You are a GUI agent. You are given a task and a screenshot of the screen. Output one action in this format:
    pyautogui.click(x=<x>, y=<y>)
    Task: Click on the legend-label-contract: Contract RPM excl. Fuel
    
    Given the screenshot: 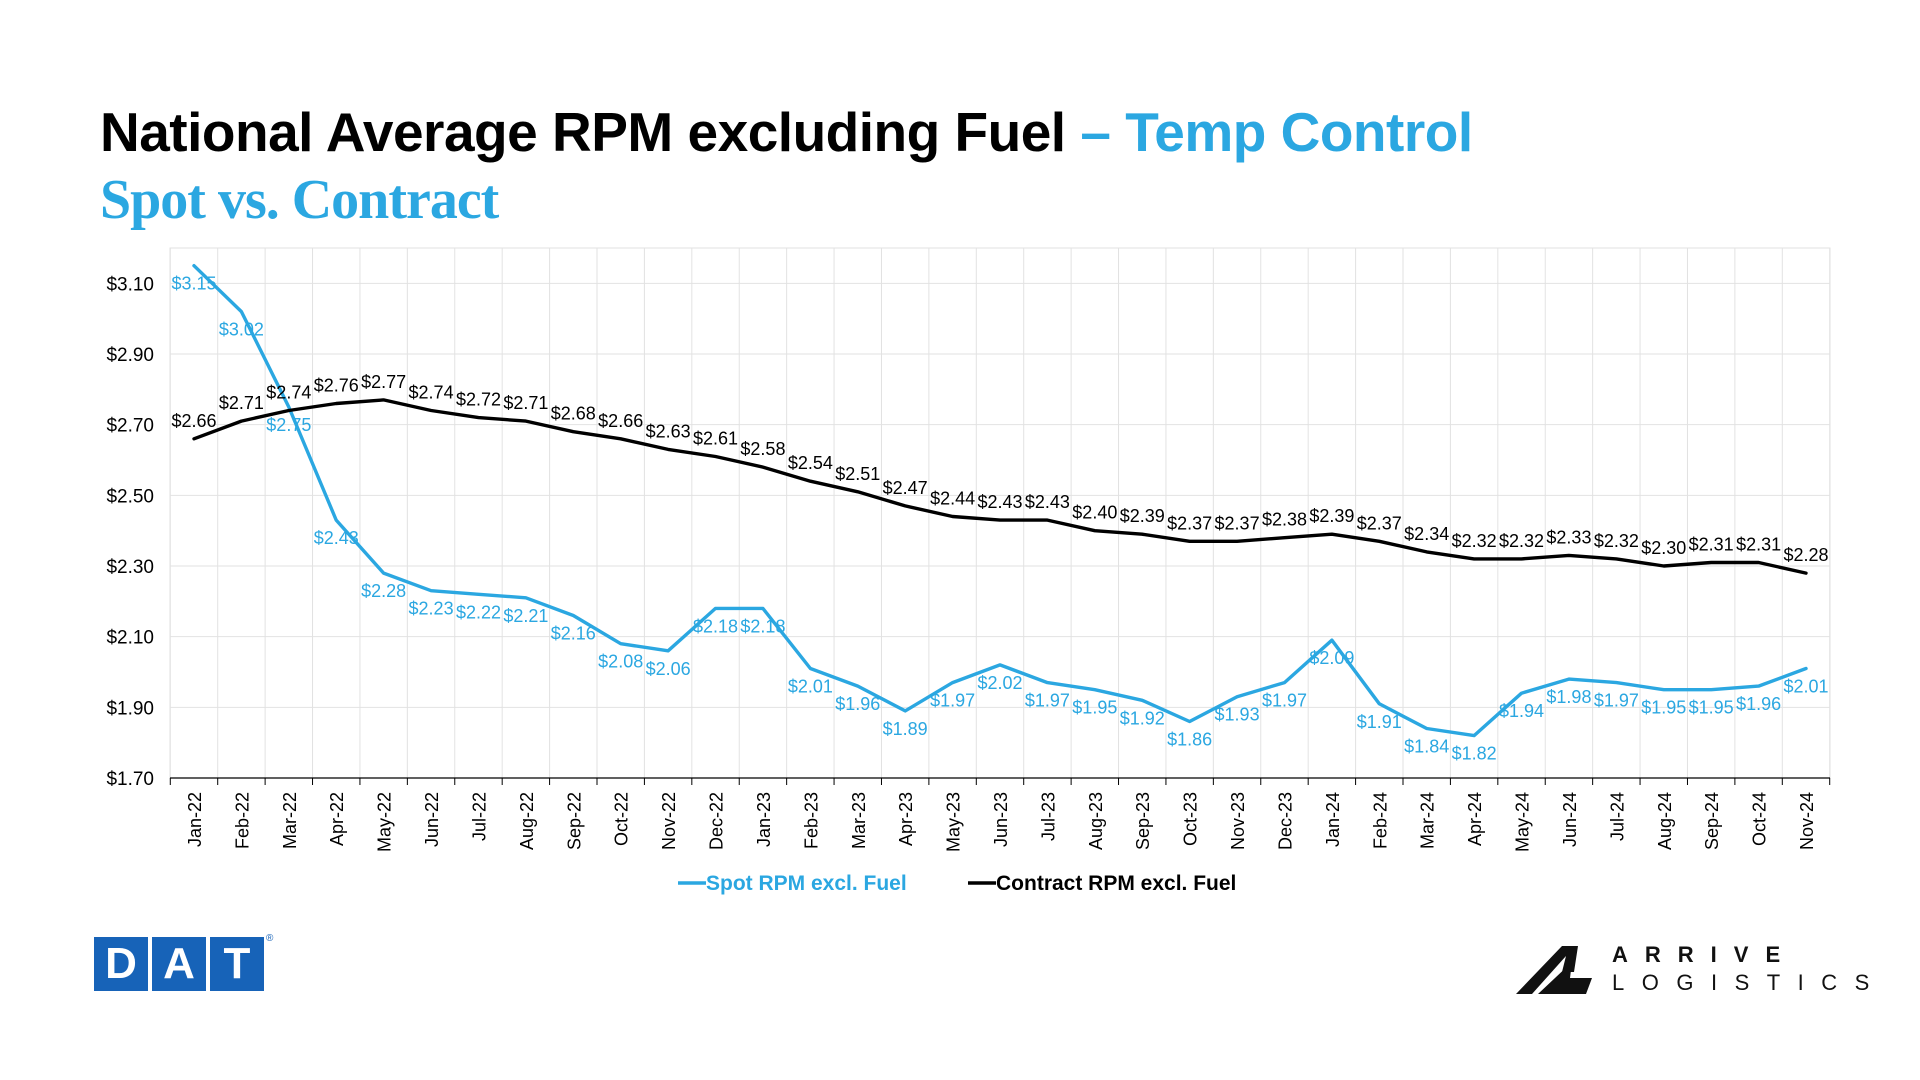 What is the action you would take?
    pyautogui.click(x=1116, y=883)
    